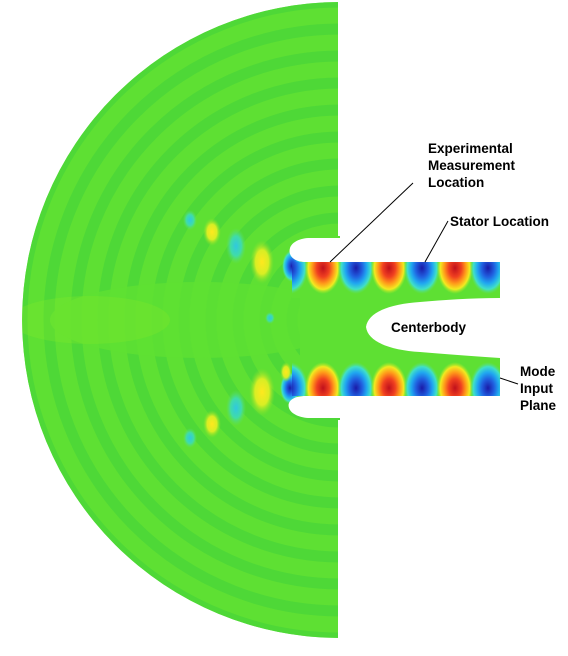 Image resolution: width=568 pixels, height=656 pixels. Describe the element at coordinates (96, 320) in the screenshot. I see `axial-lobe-light` at that location.